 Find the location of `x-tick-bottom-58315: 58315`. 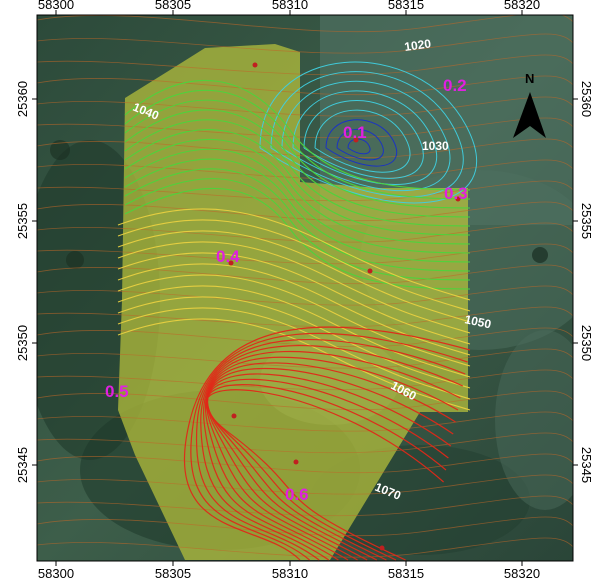

x-tick-bottom-58315: 58315 is located at coordinates (406, 573).